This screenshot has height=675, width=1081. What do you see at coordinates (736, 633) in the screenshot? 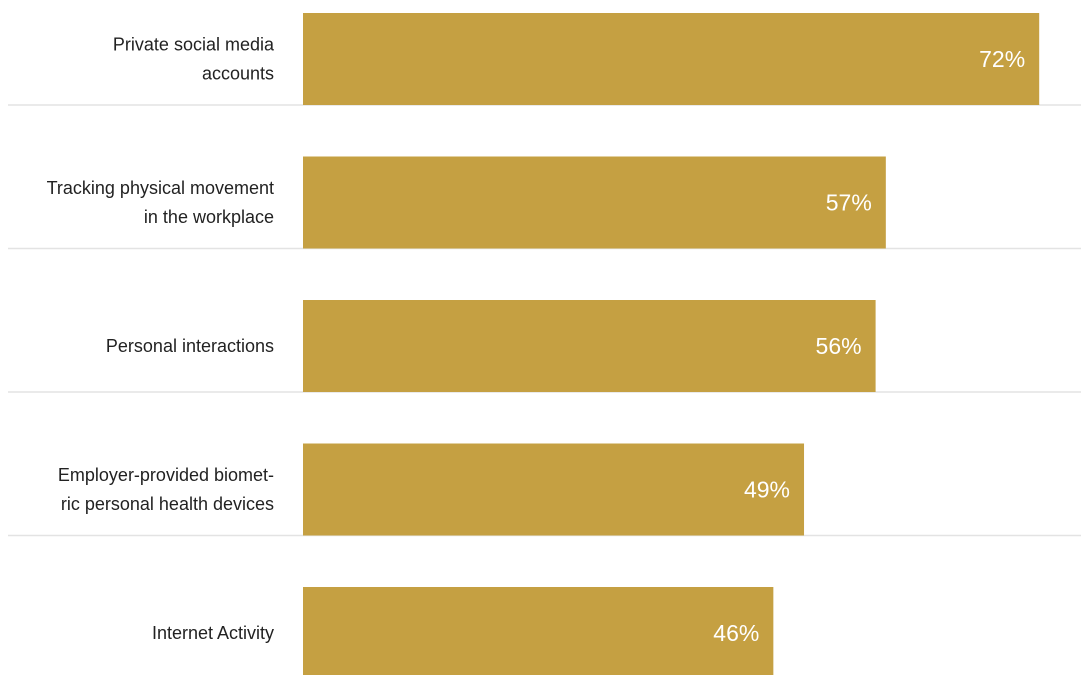
I see `bar-value-label: 46%` at bounding box center [736, 633].